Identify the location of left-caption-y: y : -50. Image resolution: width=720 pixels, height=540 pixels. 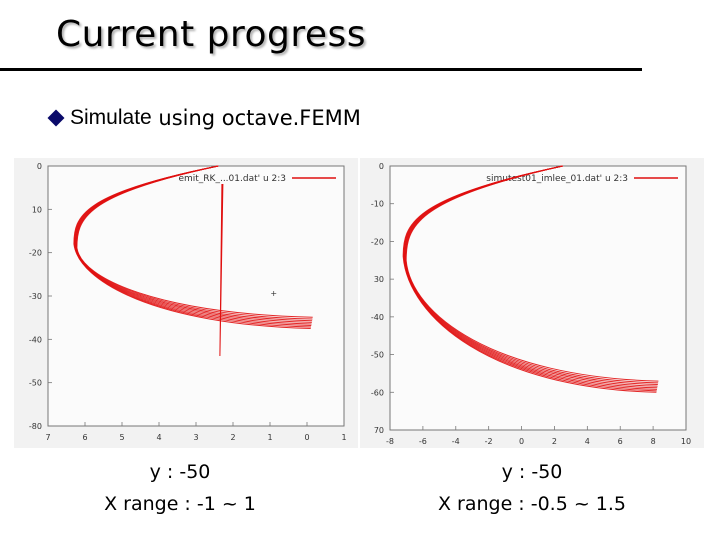
(180, 472).